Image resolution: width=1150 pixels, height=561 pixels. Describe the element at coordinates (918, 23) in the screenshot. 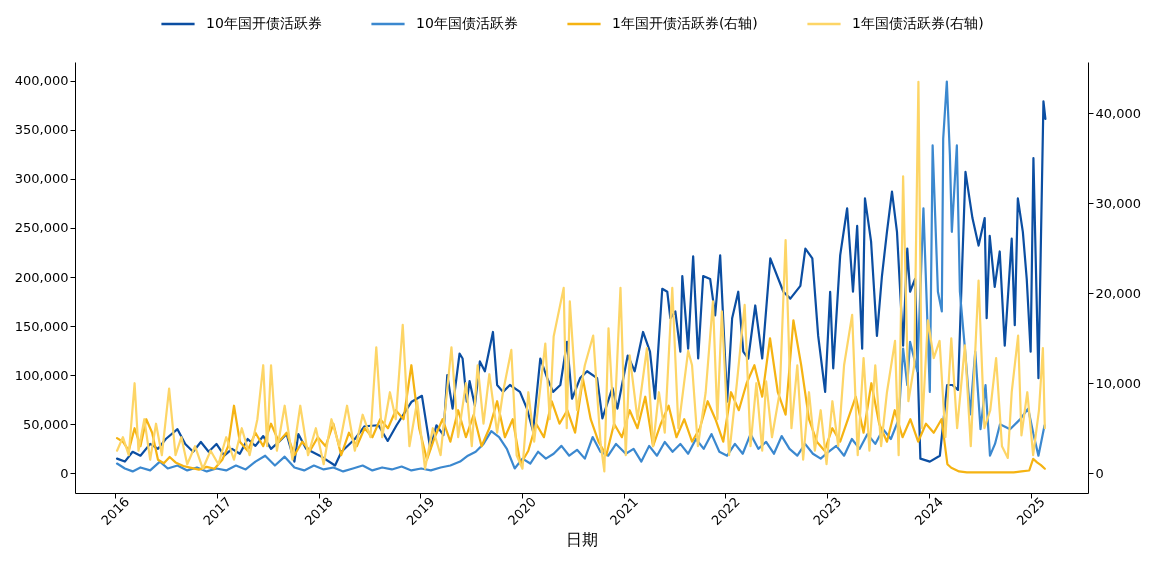

I see `legend-label: 1年国债活跃券(右轴)` at that location.